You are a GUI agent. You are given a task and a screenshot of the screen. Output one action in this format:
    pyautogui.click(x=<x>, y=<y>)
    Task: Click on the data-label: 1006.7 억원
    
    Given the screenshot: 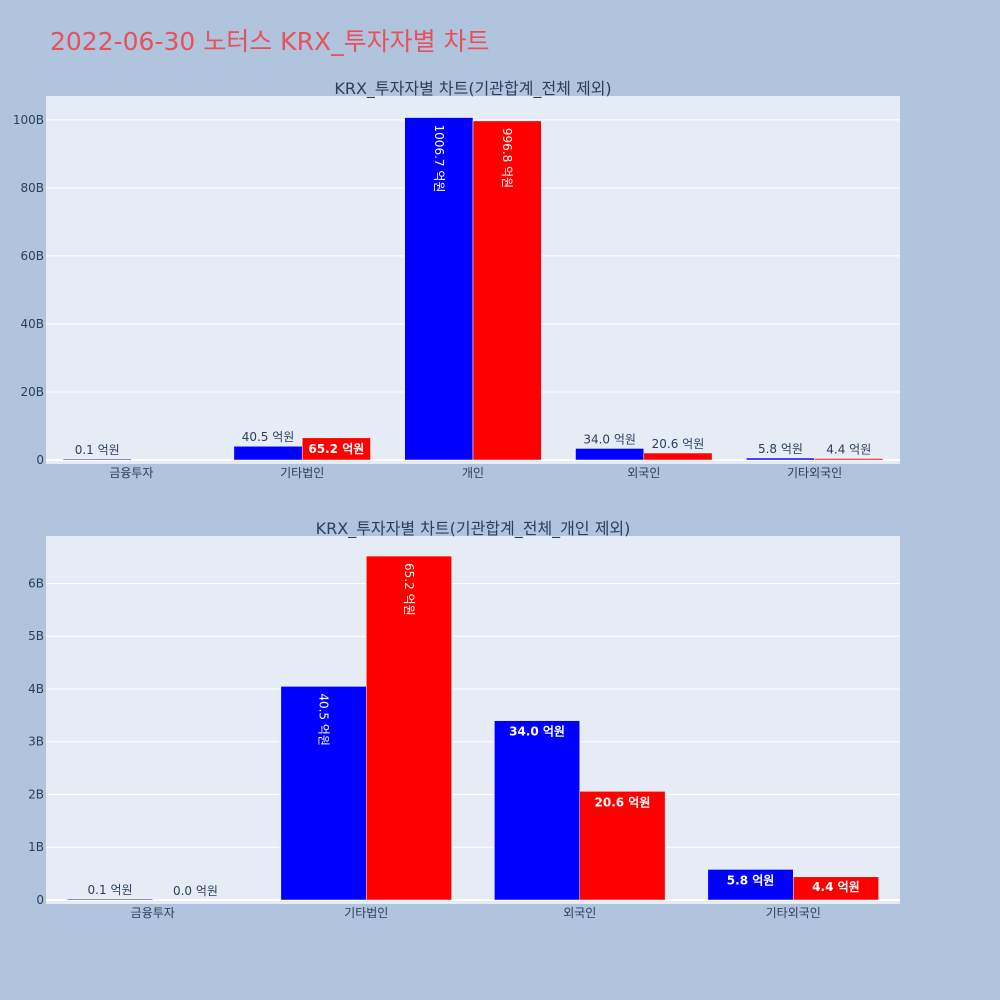 What is the action you would take?
    pyautogui.click(x=439, y=159)
    